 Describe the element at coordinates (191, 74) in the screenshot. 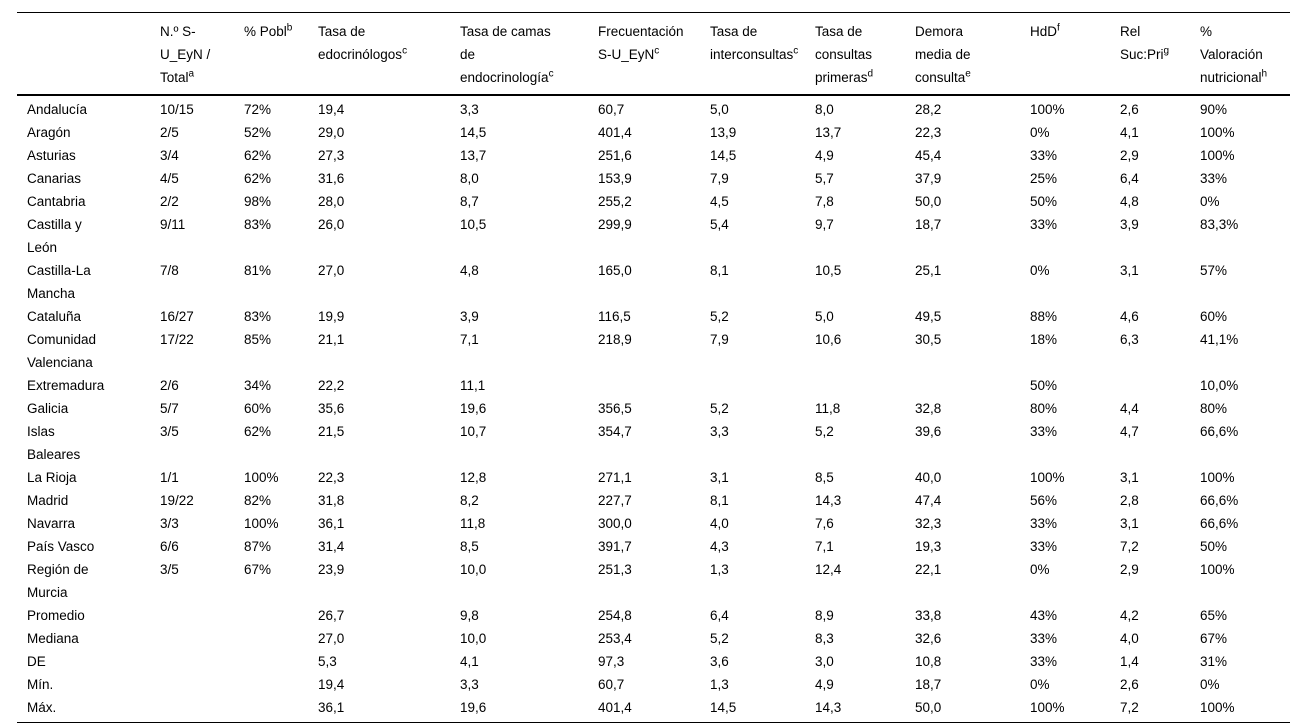

I see `footnote-marker: a` at that location.